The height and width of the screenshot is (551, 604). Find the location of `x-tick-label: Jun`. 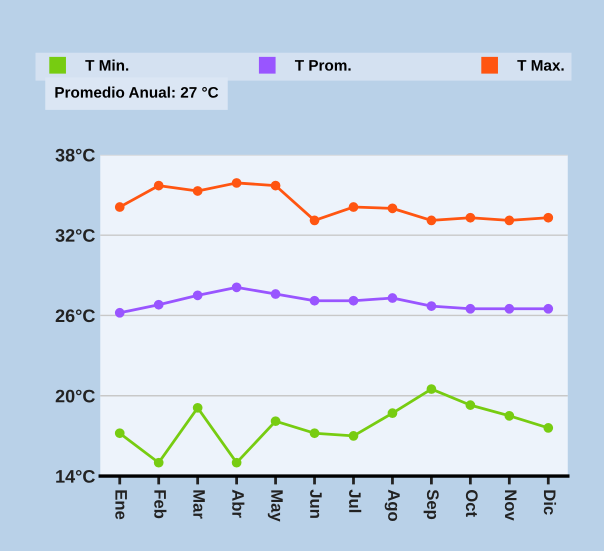

x-tick-label: Jun is located at coordinates (316, 504).